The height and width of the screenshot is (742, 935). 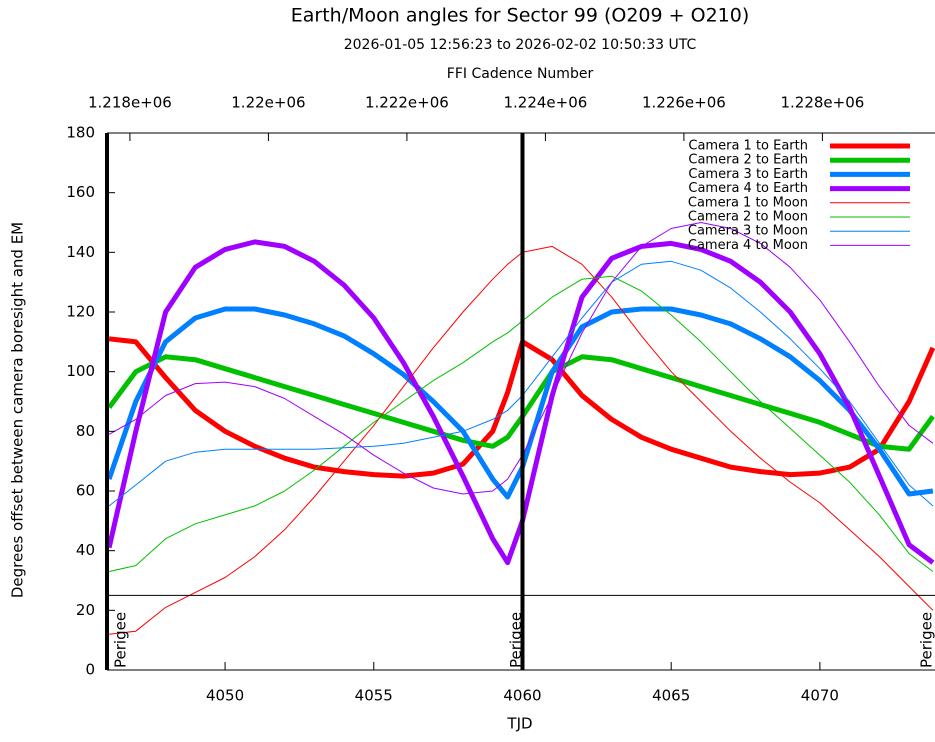 What do you see at coordinates (520, 74) in the screenshot?
I see `x2-axis-label: FFI Cadence Number` at bounding box center [520, 74].